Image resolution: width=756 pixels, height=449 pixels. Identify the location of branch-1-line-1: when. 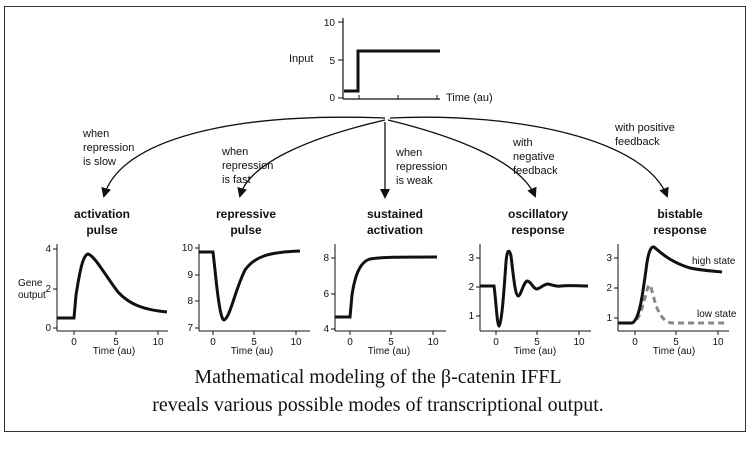
(95, 134).